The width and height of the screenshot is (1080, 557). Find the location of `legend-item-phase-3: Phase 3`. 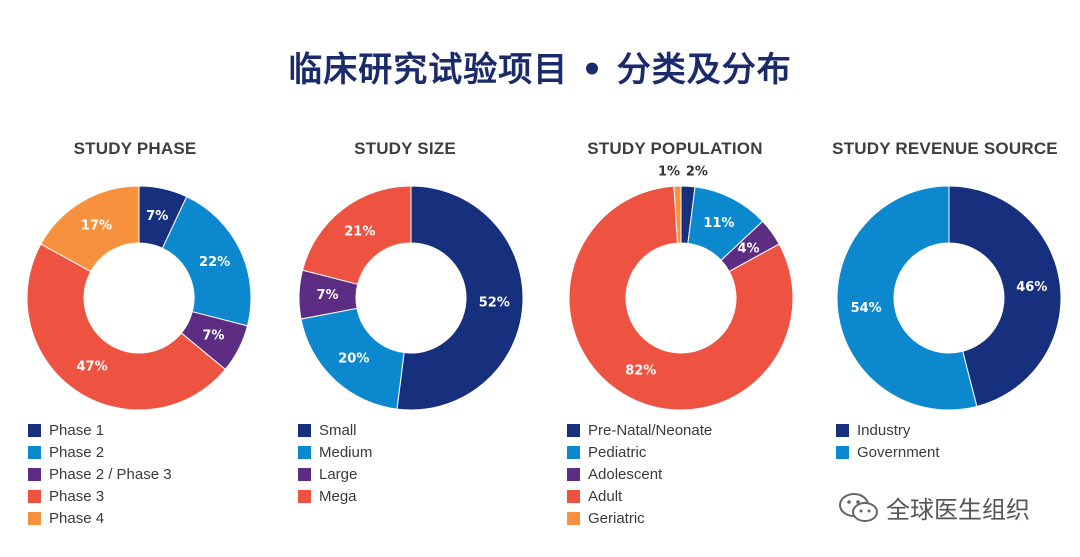

legend-item-phase-3: Phase 3 is located at coordinates (100, 496).